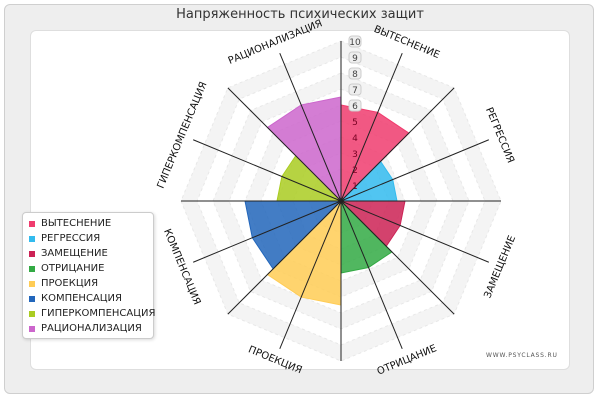 This screenshot has width=600, height=400. I want to click on legend-item: ОТРИЦАНИЕ, so click(89, 268).